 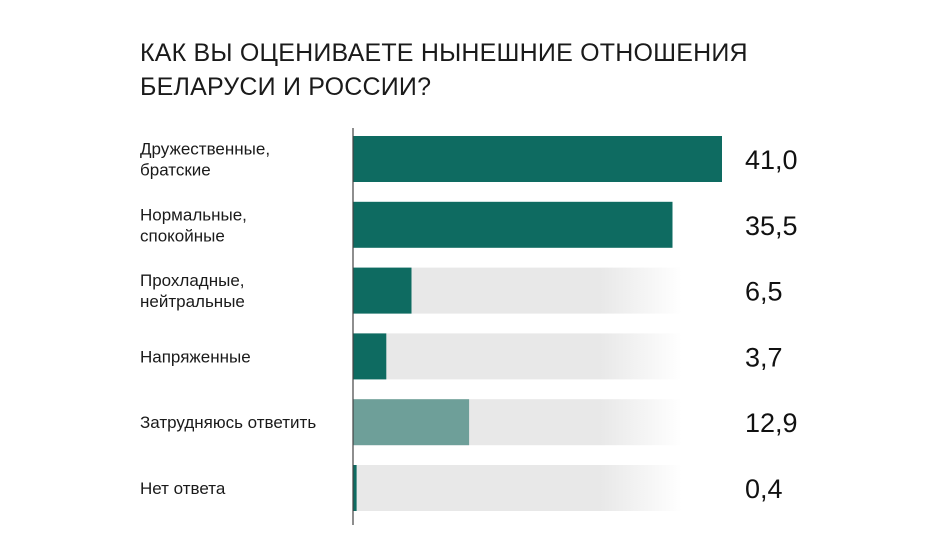 What do you see at coordinates (175, 170) in the screenshot?
I see `category-label-1-line-2: братские` at bounding box center [175, 170].